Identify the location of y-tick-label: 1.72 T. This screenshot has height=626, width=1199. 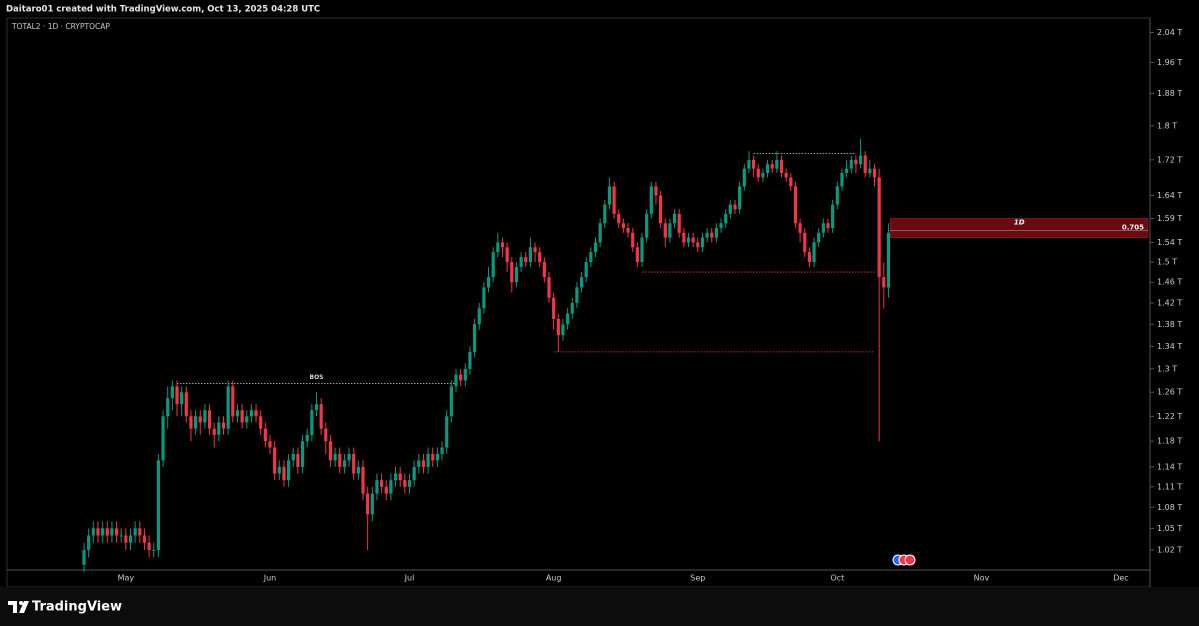
(1169, 159).